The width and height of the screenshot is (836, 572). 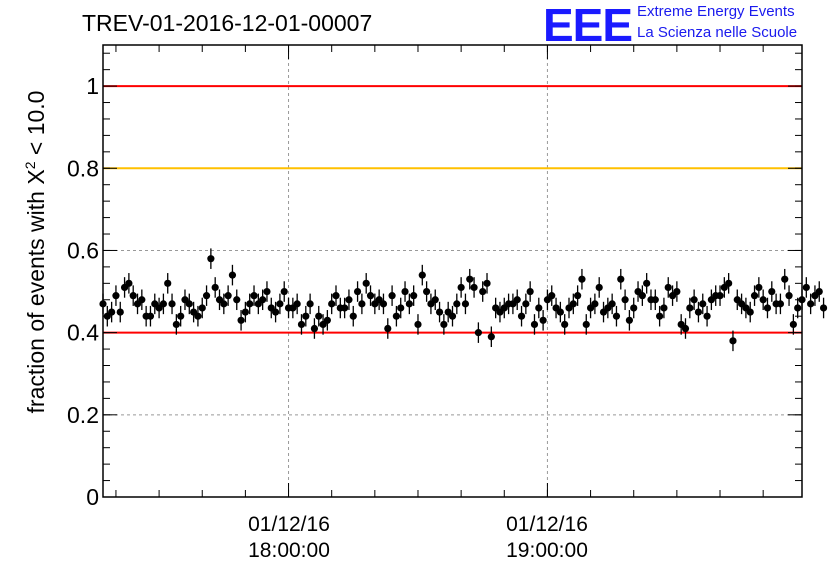 What do you see at coordinates (30, 165) in the screenshot?
I see `y-axis-label-exponent: 2` at bounding box center [30, 165].